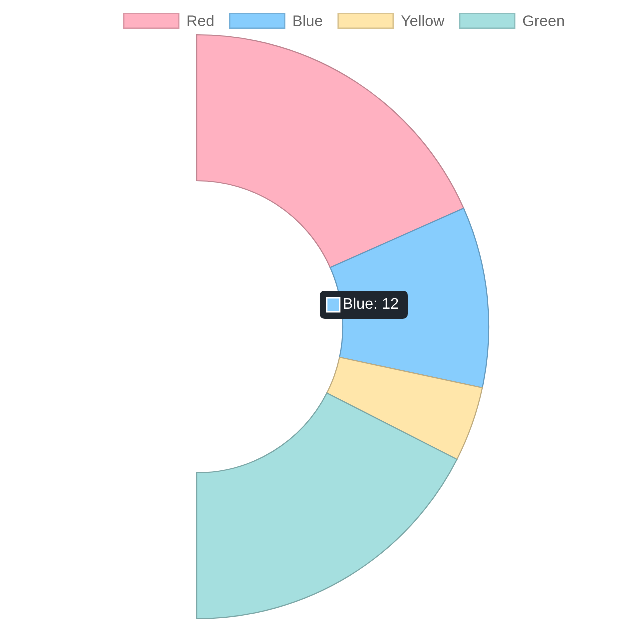  What do you see at coordinates (423, 20) in the screenshot?
I see `legend-label: Yellow` at bounding box center [423, 20].